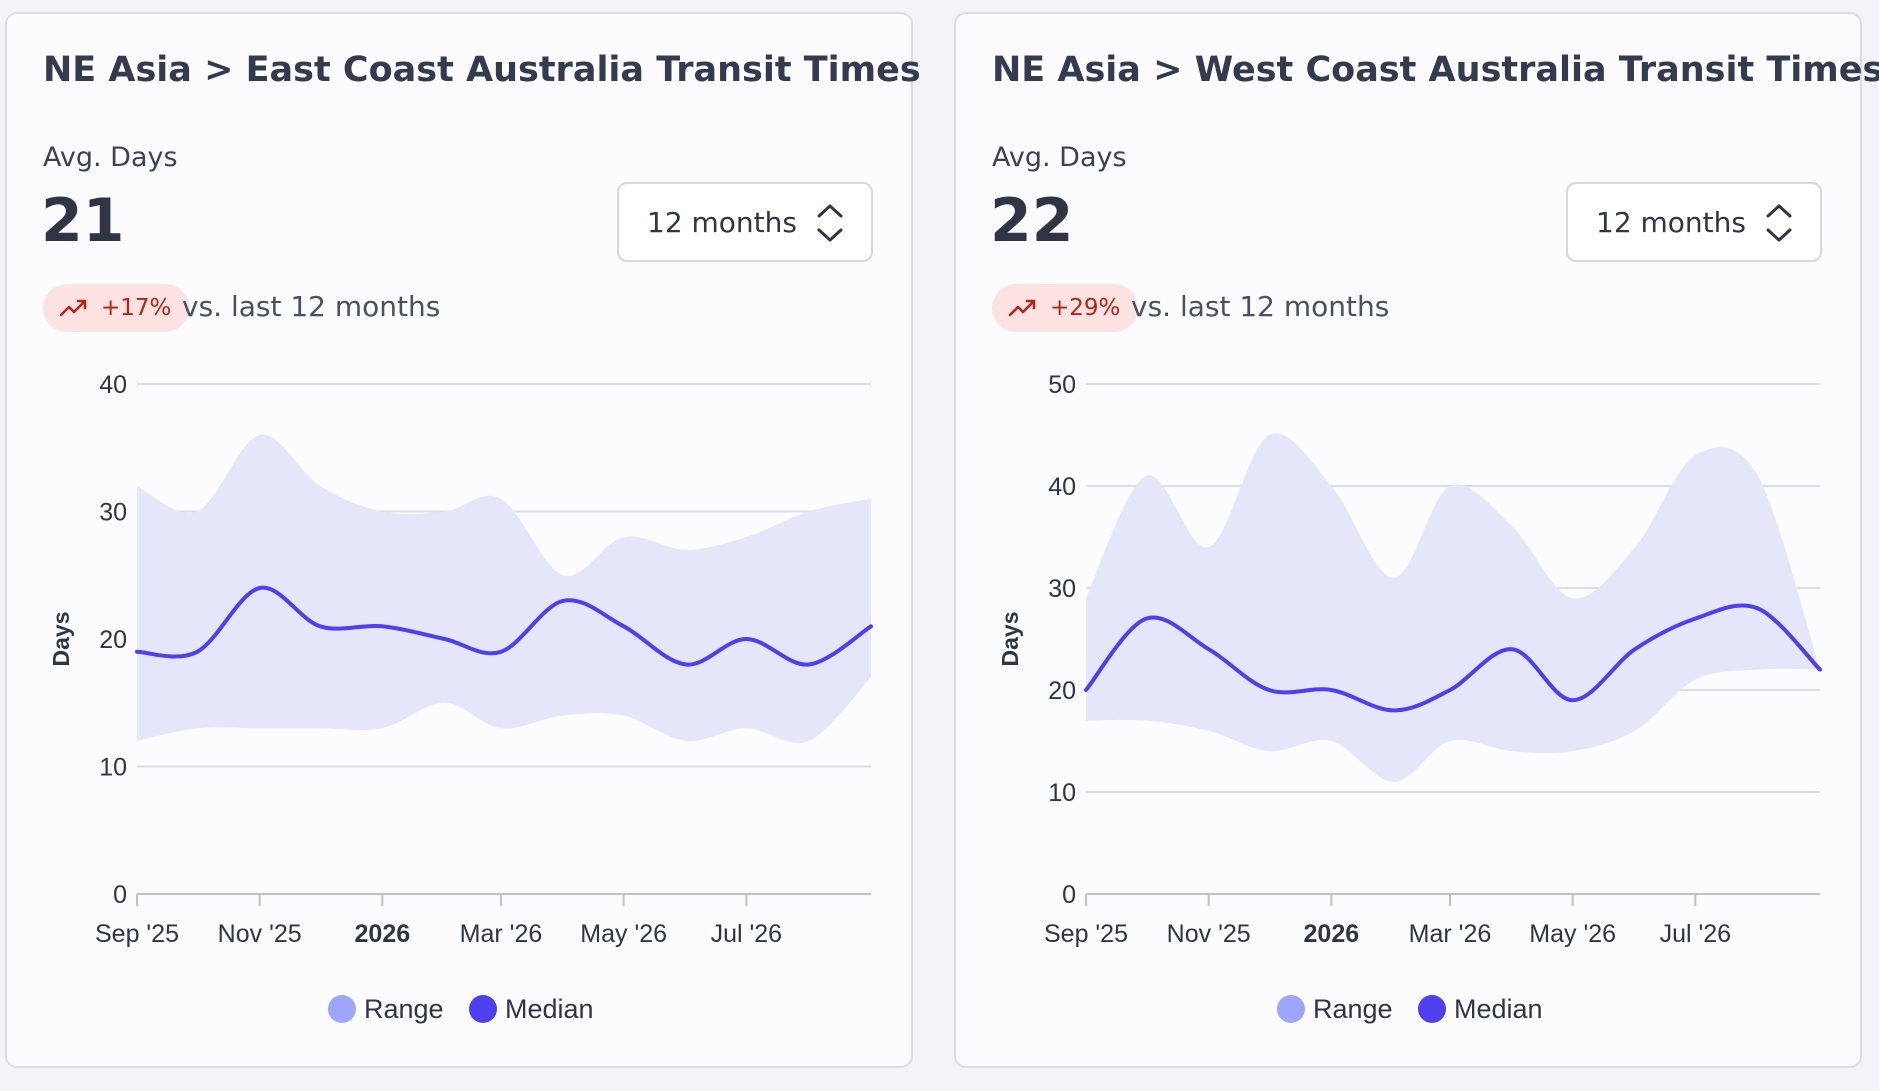  I want to click on delta-badge: +29%, so click(1065, 308).